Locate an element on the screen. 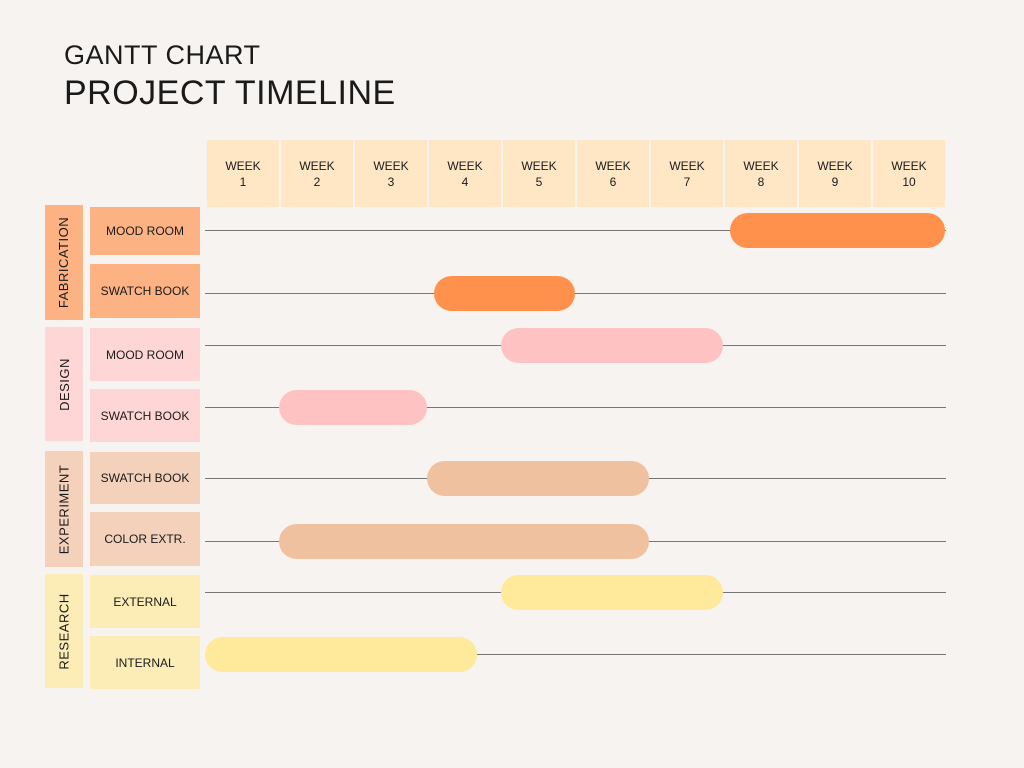 Image resolution: width=1024 pixels, height=768 pixels. chart-subtitle: GANTT CHART is located at coordinates (162, 55).